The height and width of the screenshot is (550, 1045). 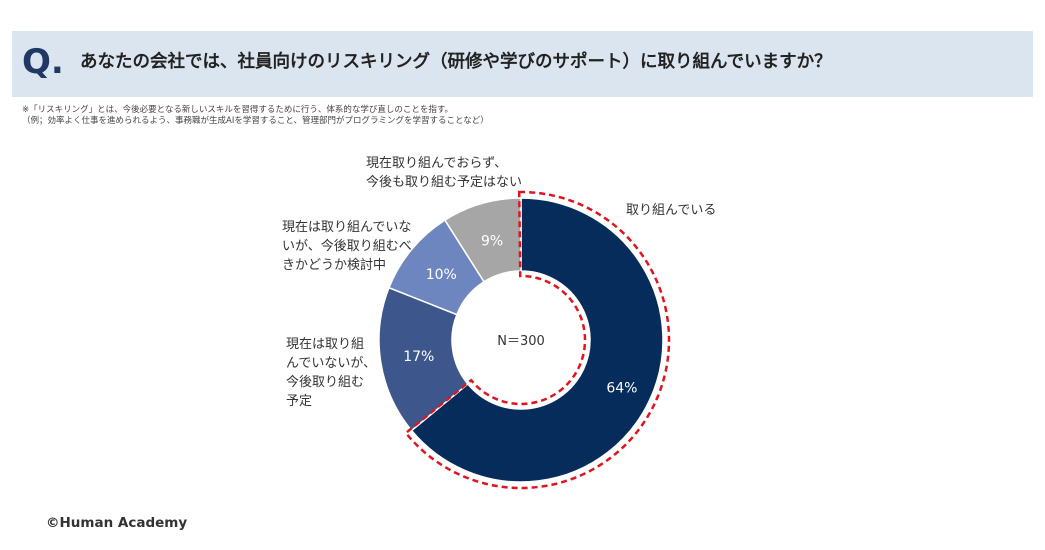 I want to click on callout-slice-2: 現在は取り組んでいな いが、今後取り組むべ きかどうか検討中, so click(x=347, y=246).